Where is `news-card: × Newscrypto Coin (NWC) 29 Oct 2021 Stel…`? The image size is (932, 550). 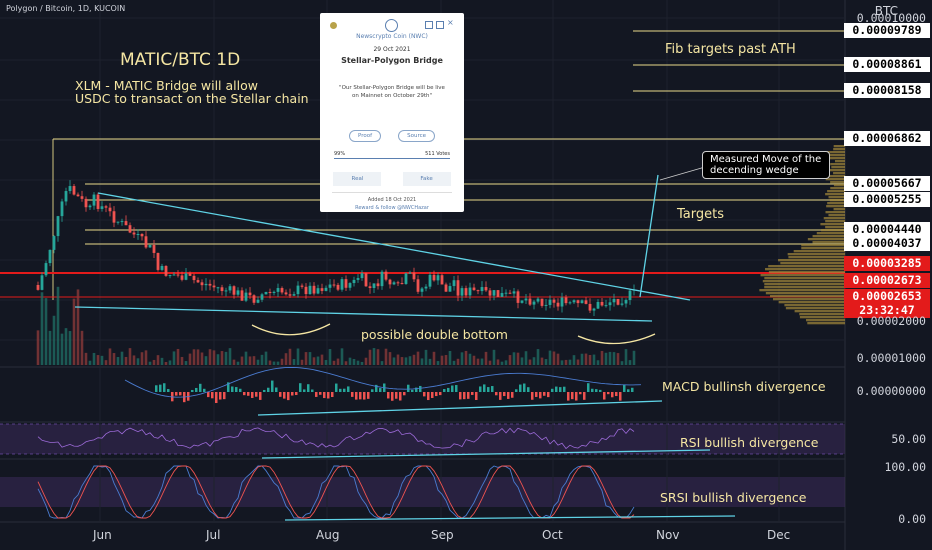 news-card: × Newscrypto Coin (NWC) 29 Oct 2021 Stel… is located at coordinates (392, 112).